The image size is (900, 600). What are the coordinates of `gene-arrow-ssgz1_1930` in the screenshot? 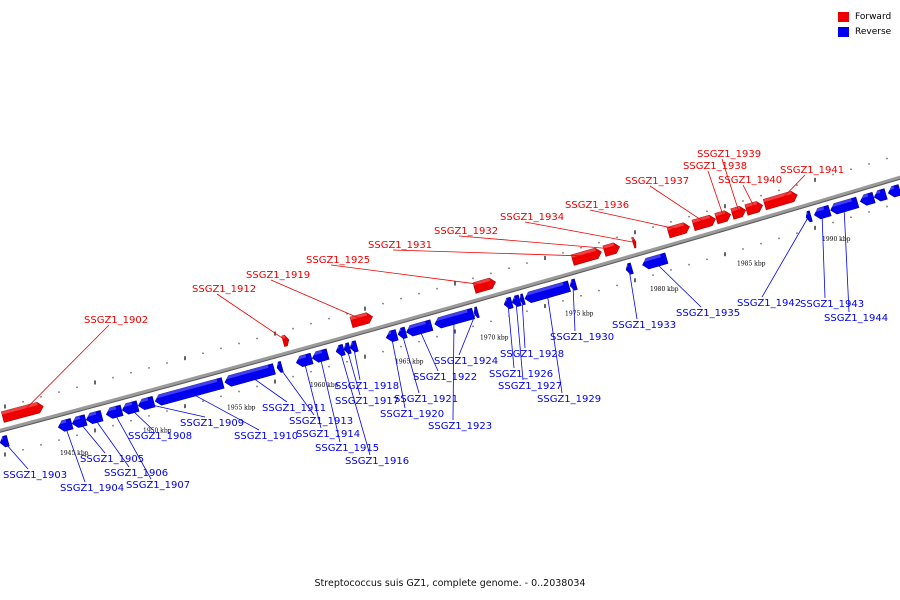 It's located at (573, 284).